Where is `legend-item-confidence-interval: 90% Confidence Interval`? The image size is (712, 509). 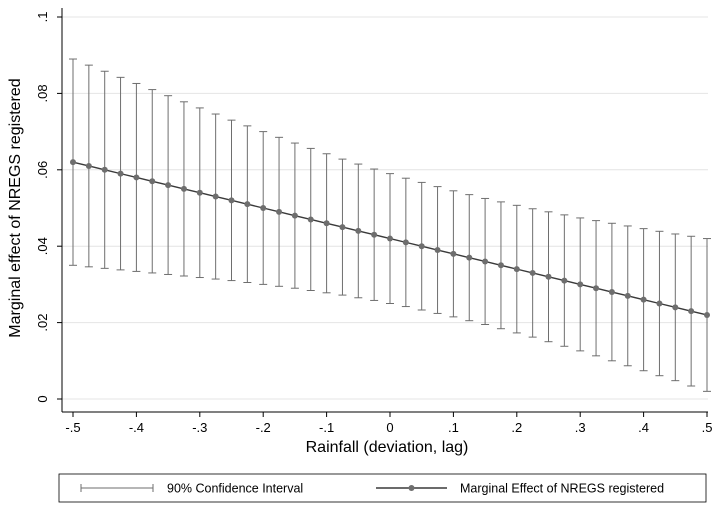 legend-item-confidence-interval: 90% Confidence Interval is located at coordinates (191, 489).